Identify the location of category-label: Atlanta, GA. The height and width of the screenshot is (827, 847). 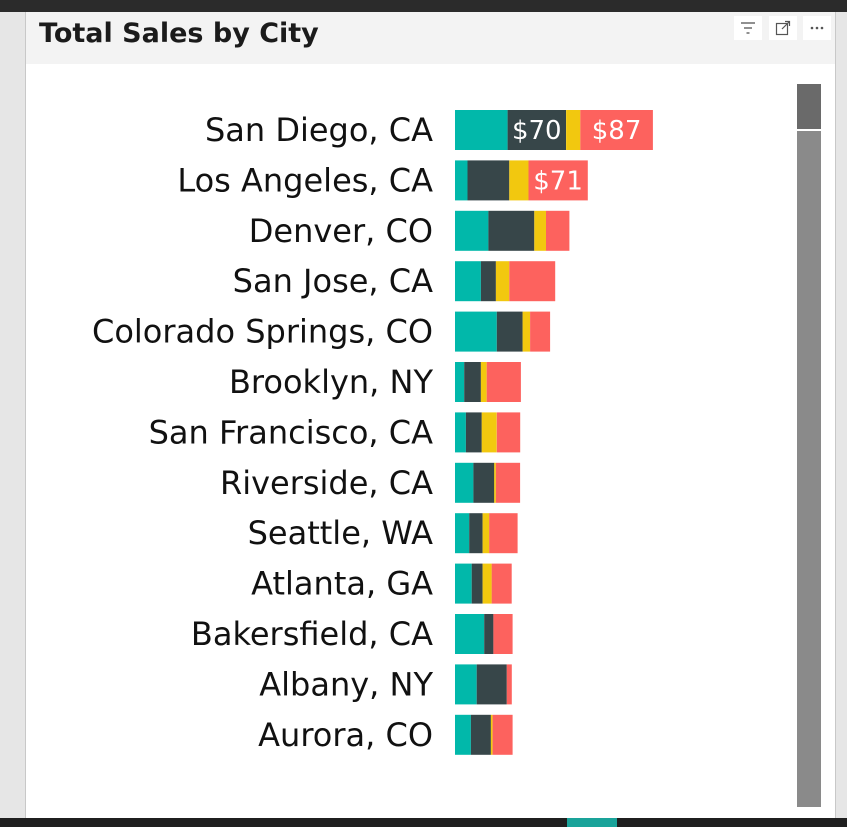
(342, 584).